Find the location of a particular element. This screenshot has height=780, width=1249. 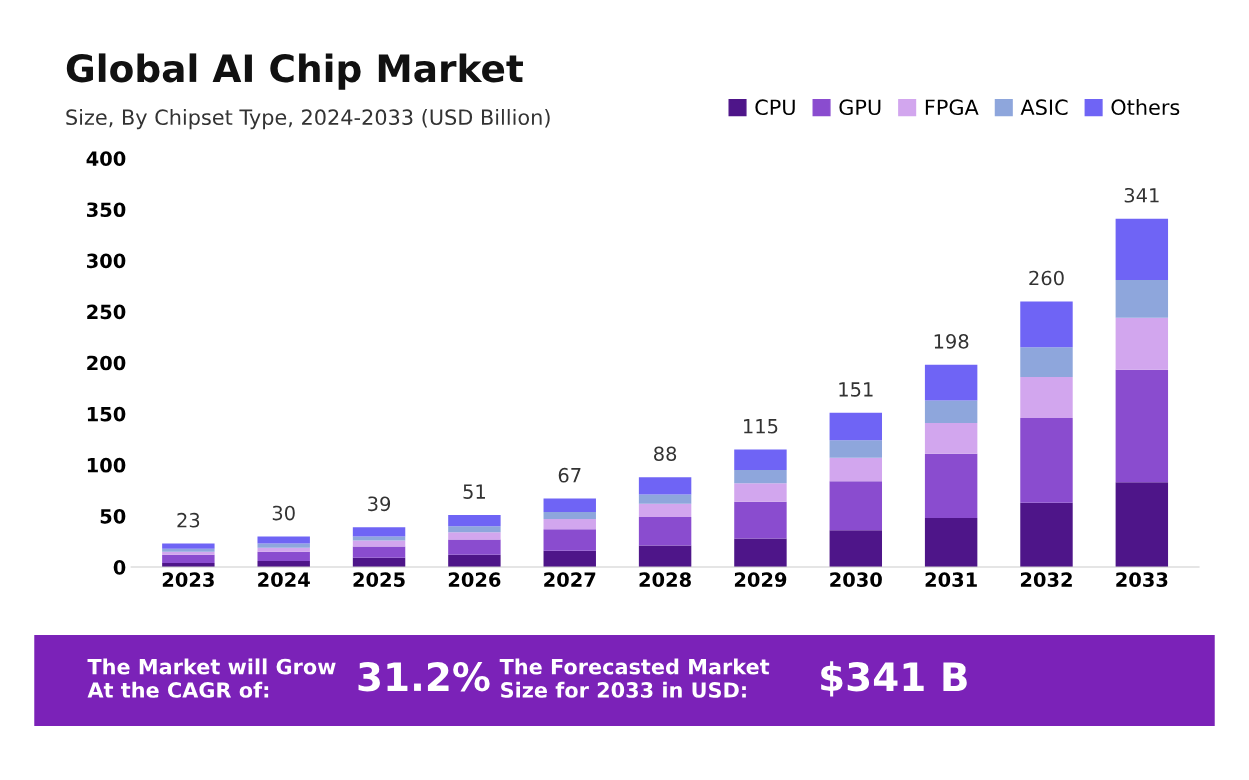

y-tick-label: 250 is located at coordinates (106, 312).